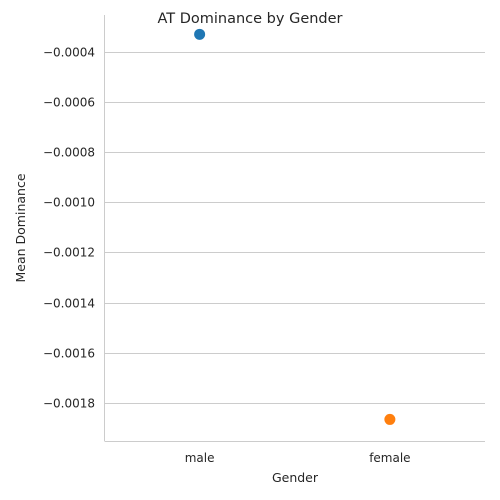  Describe the element at coordinates (298, 458) in the screenshot. I see `x-tick-labels: male female` at that location.